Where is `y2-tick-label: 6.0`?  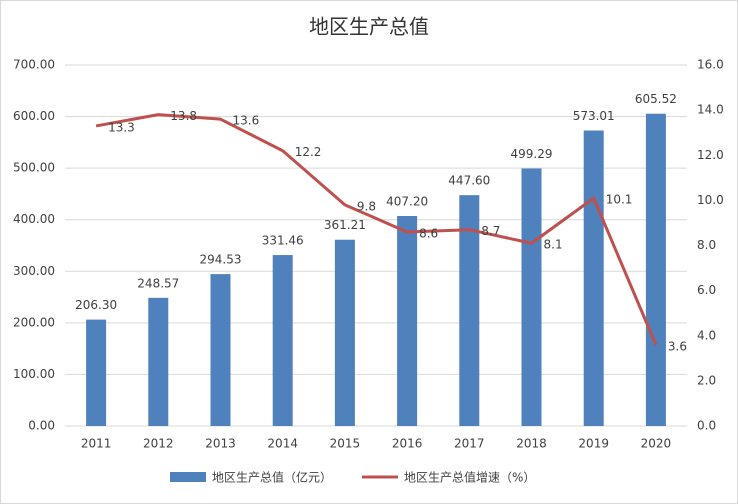
y2-tick-label: 6.0 is located at coordinates (706, 290).